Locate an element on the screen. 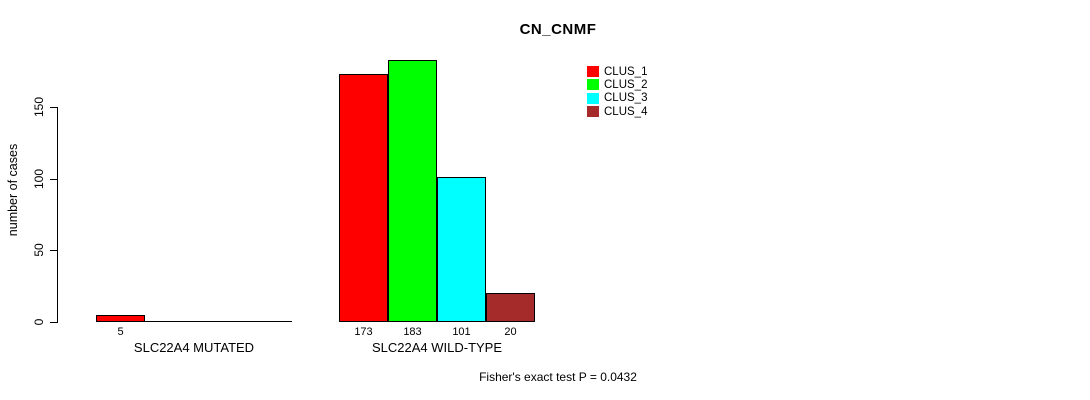 Image resolution: width=1090 pixels, height=400 pixels. legend-swatch-clus3-icon is located at coordinates (593, 98).